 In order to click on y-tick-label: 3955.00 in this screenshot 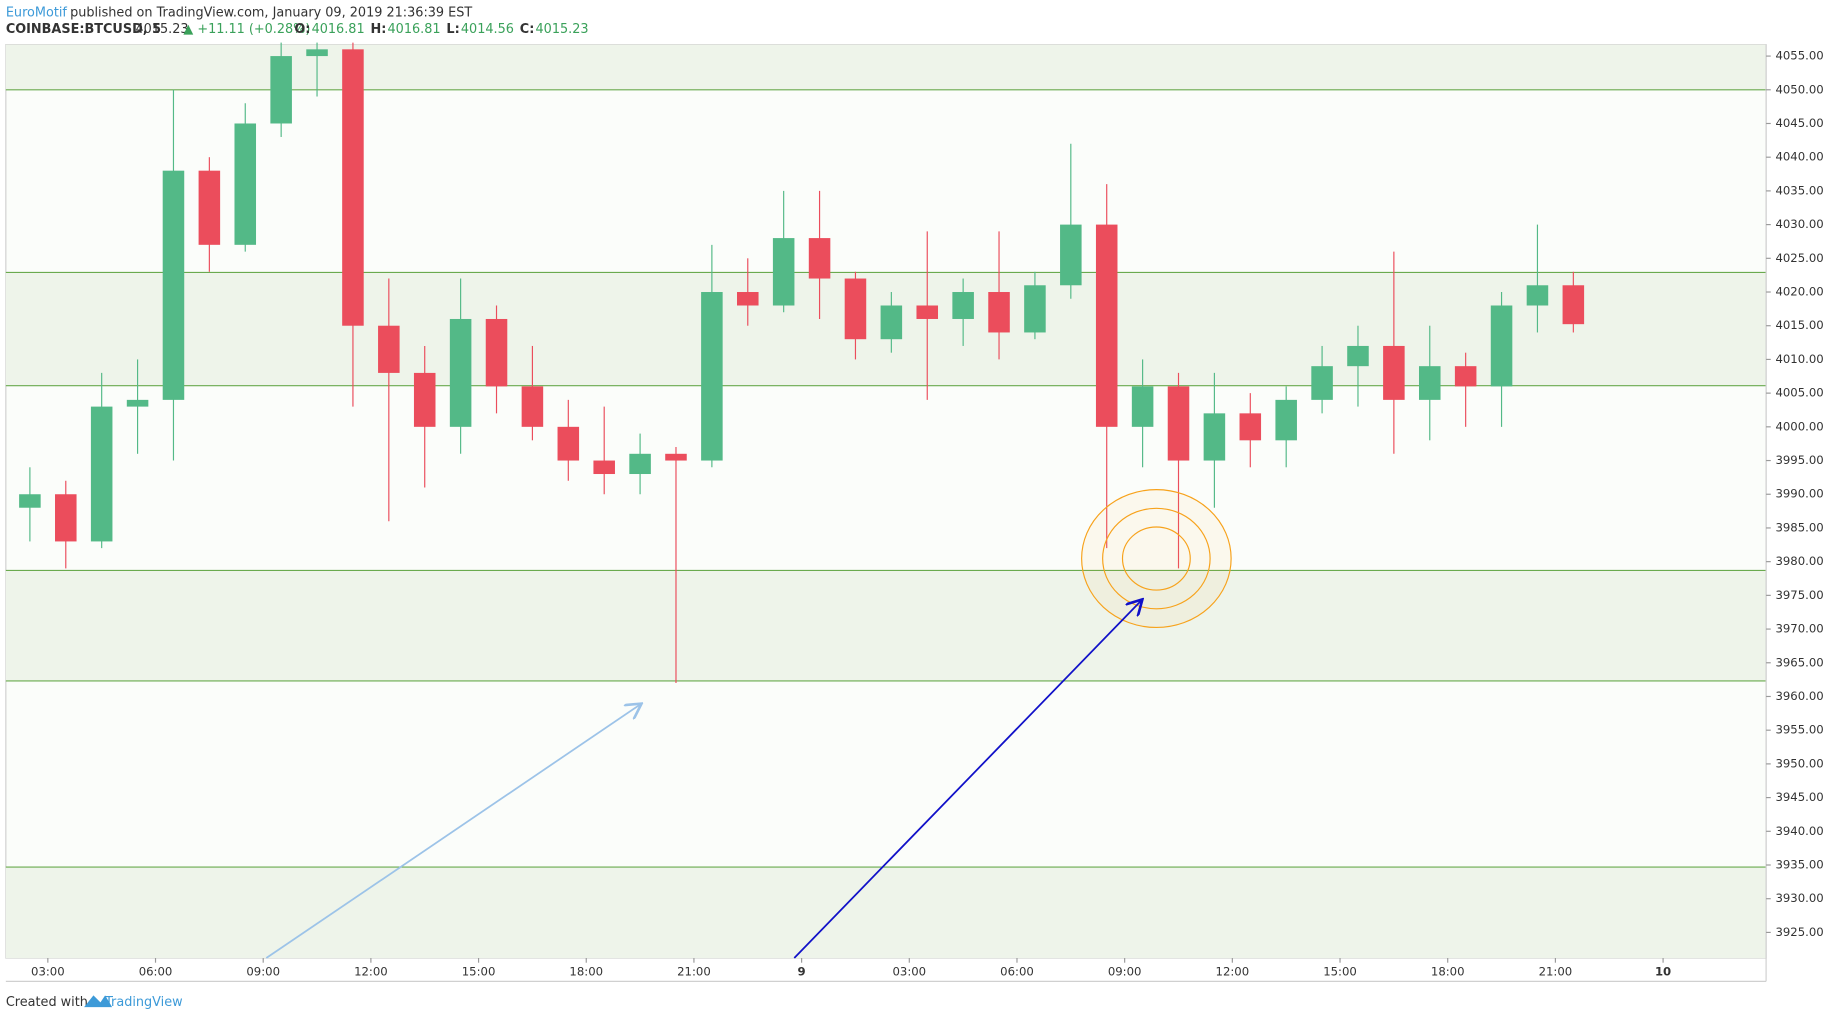, I will do `click(1799, 730)`.